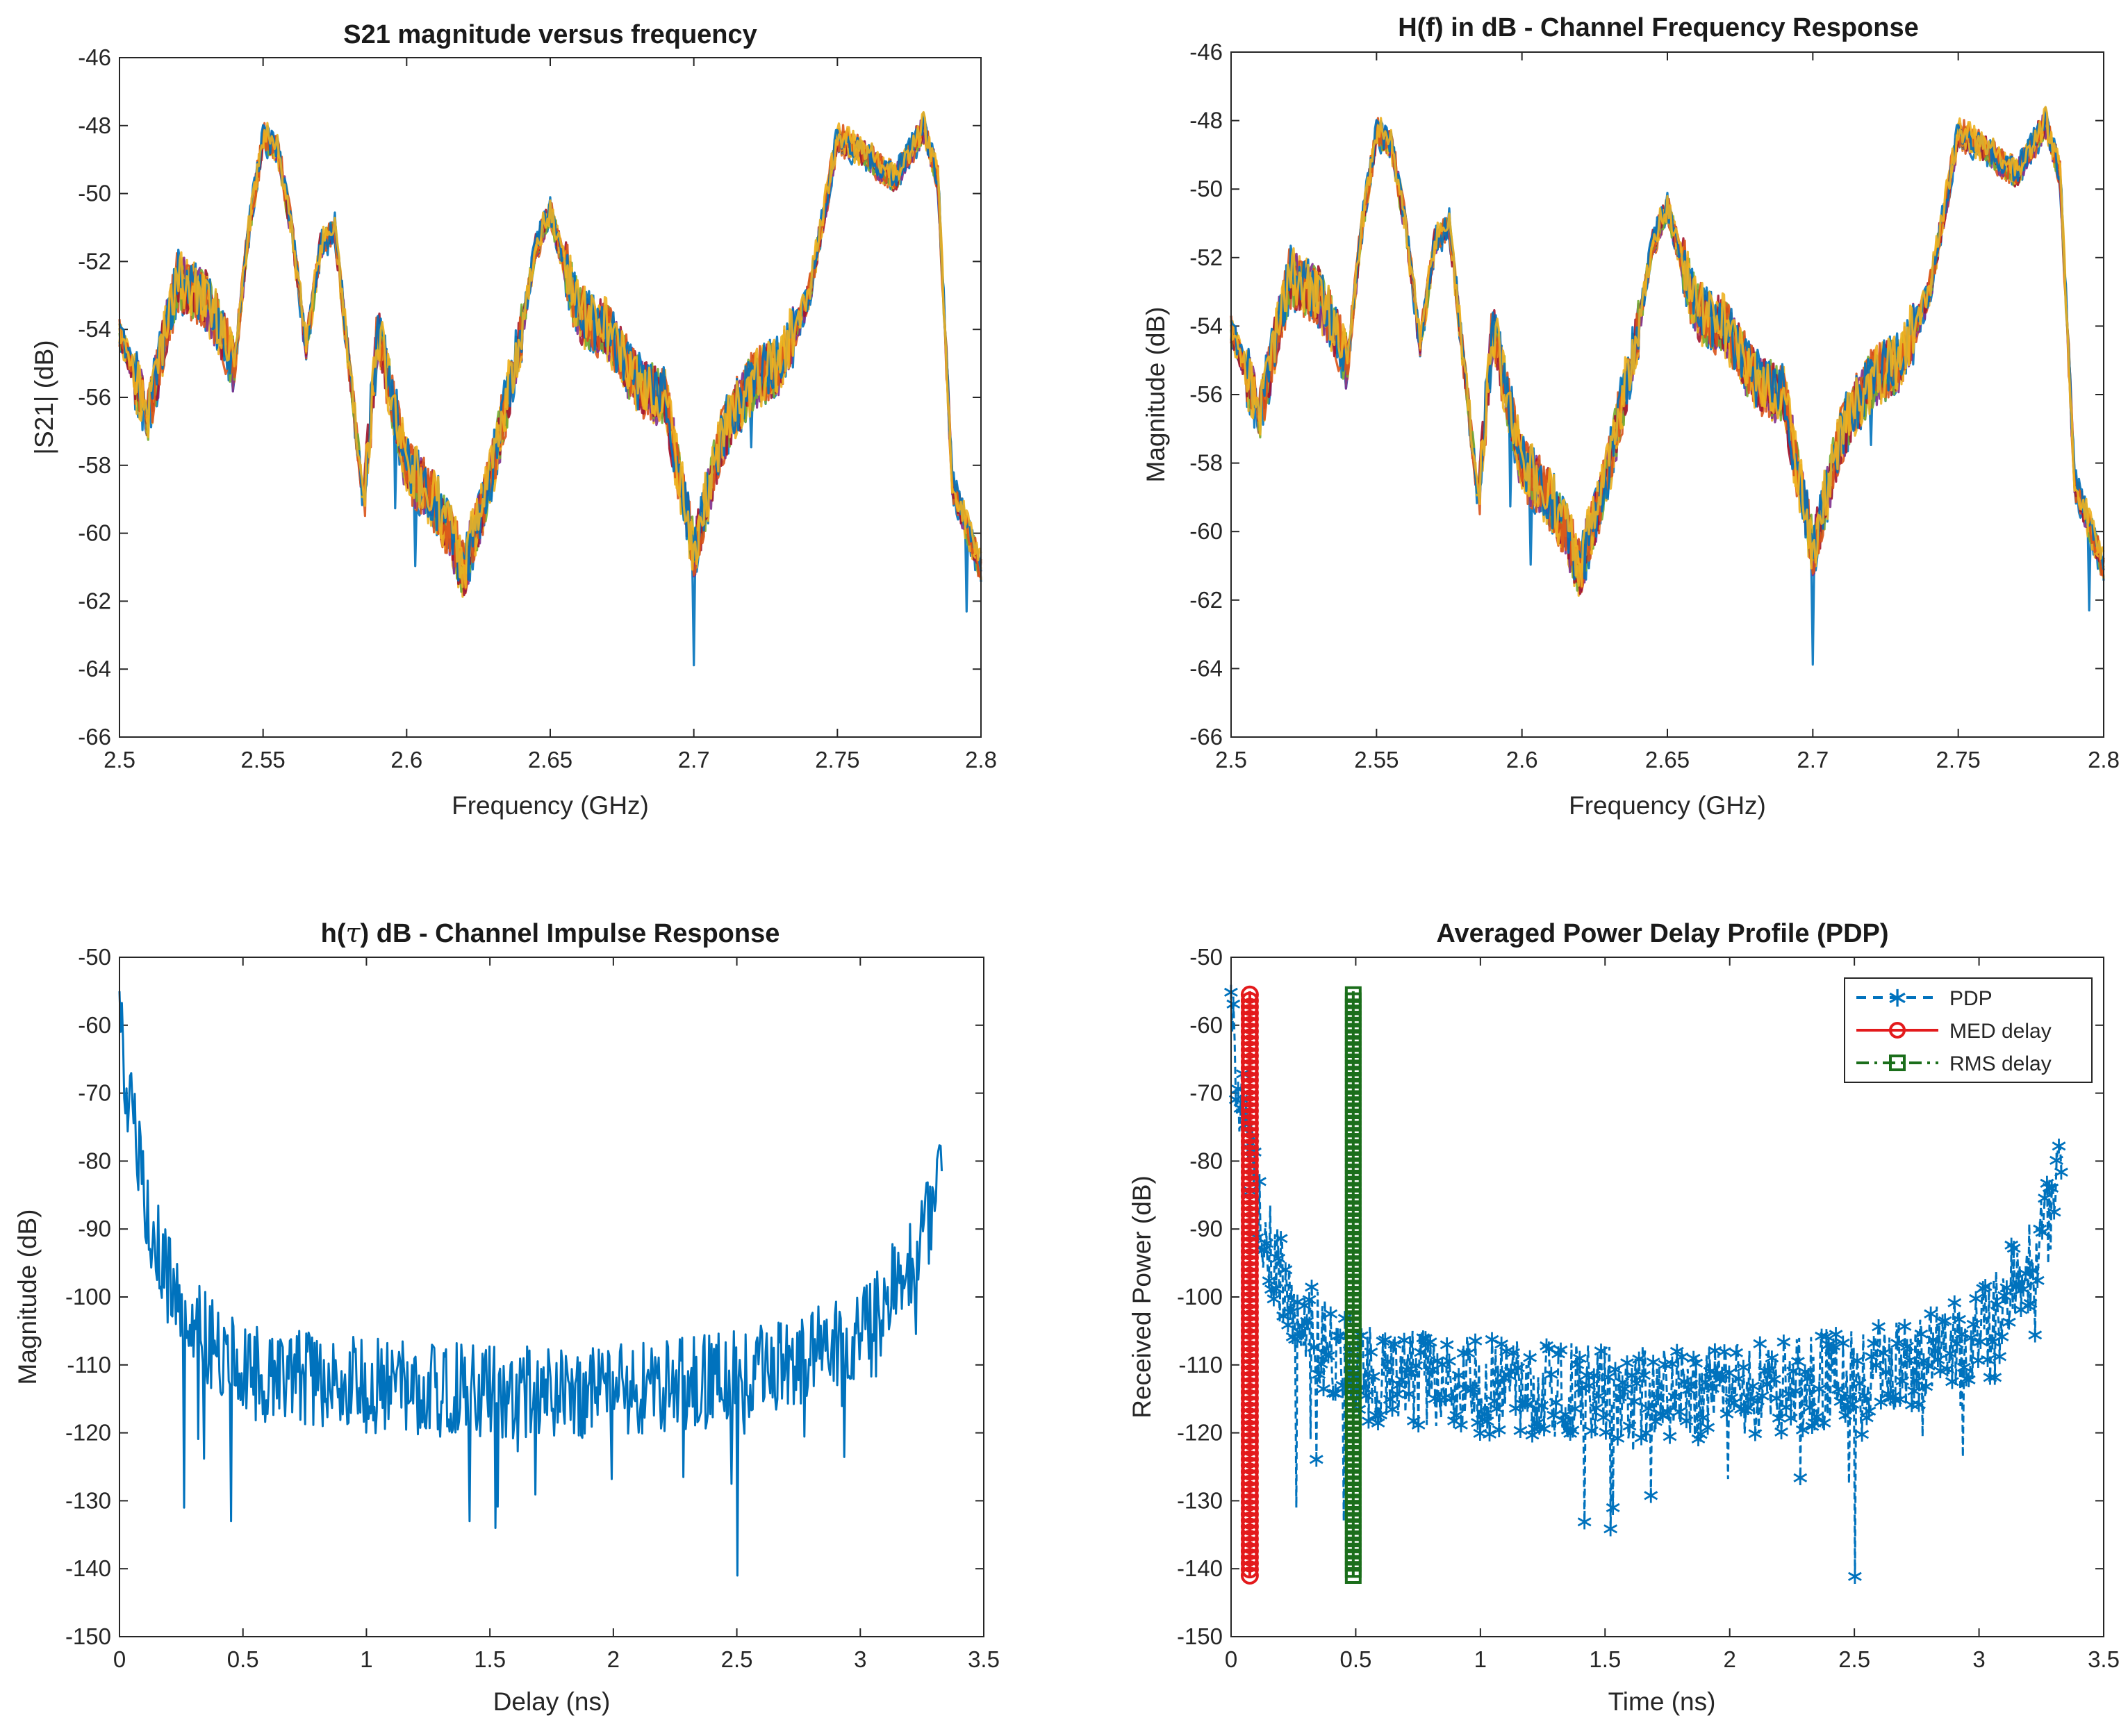  What do you see at coordinates (1658, 27) in the screenshot?
I see `hf-plot-title: H(f) in dB - Channel Frequency Response` at bounding box center [1658, 27].